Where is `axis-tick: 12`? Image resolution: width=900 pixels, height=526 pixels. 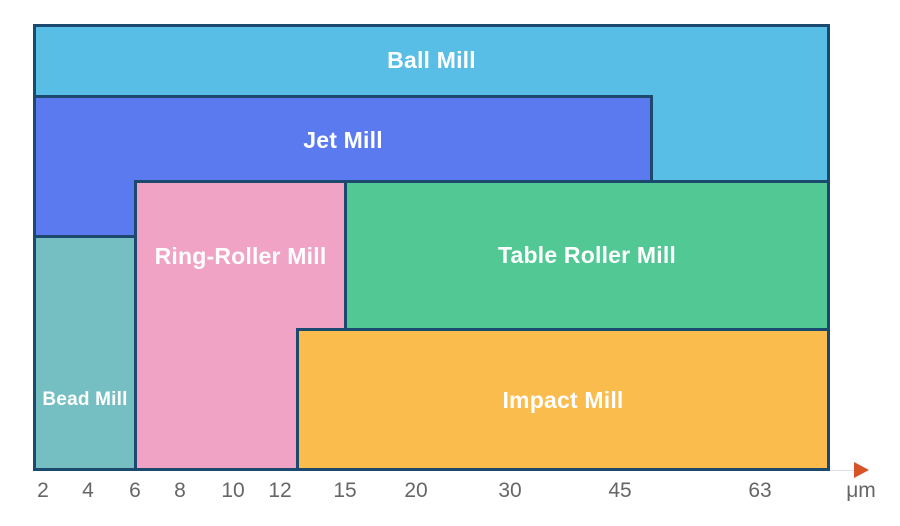
axis-tick: 12 is located at coordinates (280, 490).